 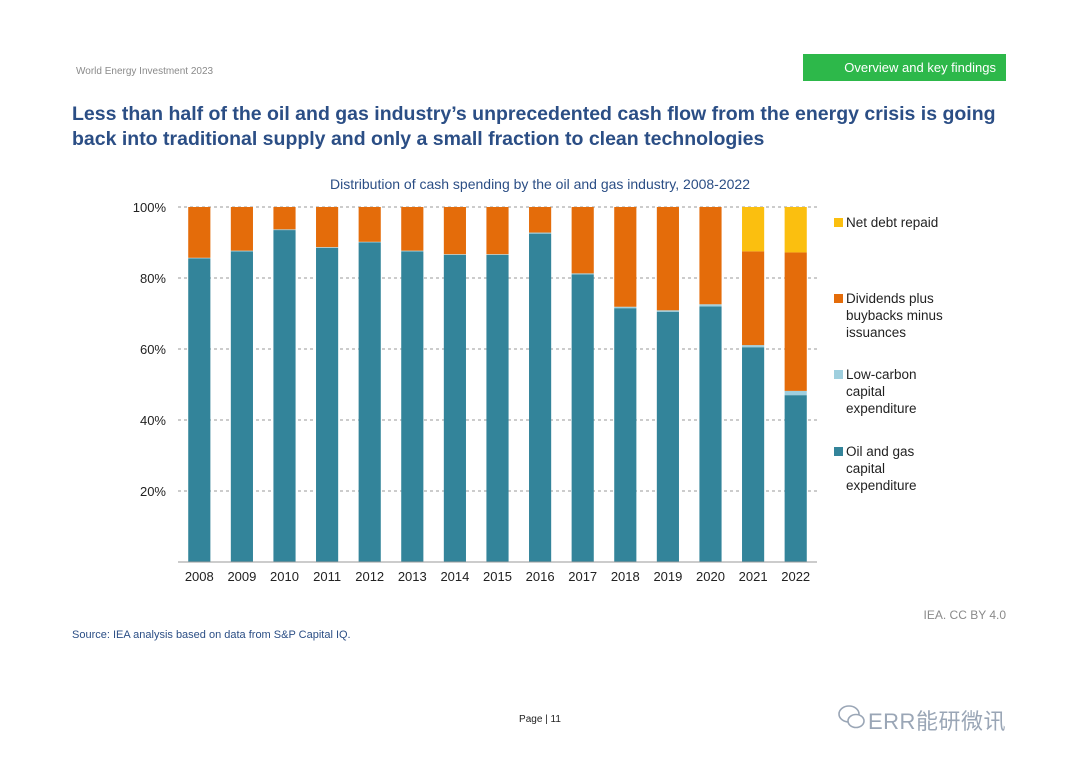 What do you see at coordinates (153, 420) in the screenshot?
I see `y-tick-label: 40%` at bounding box center [153, 420].